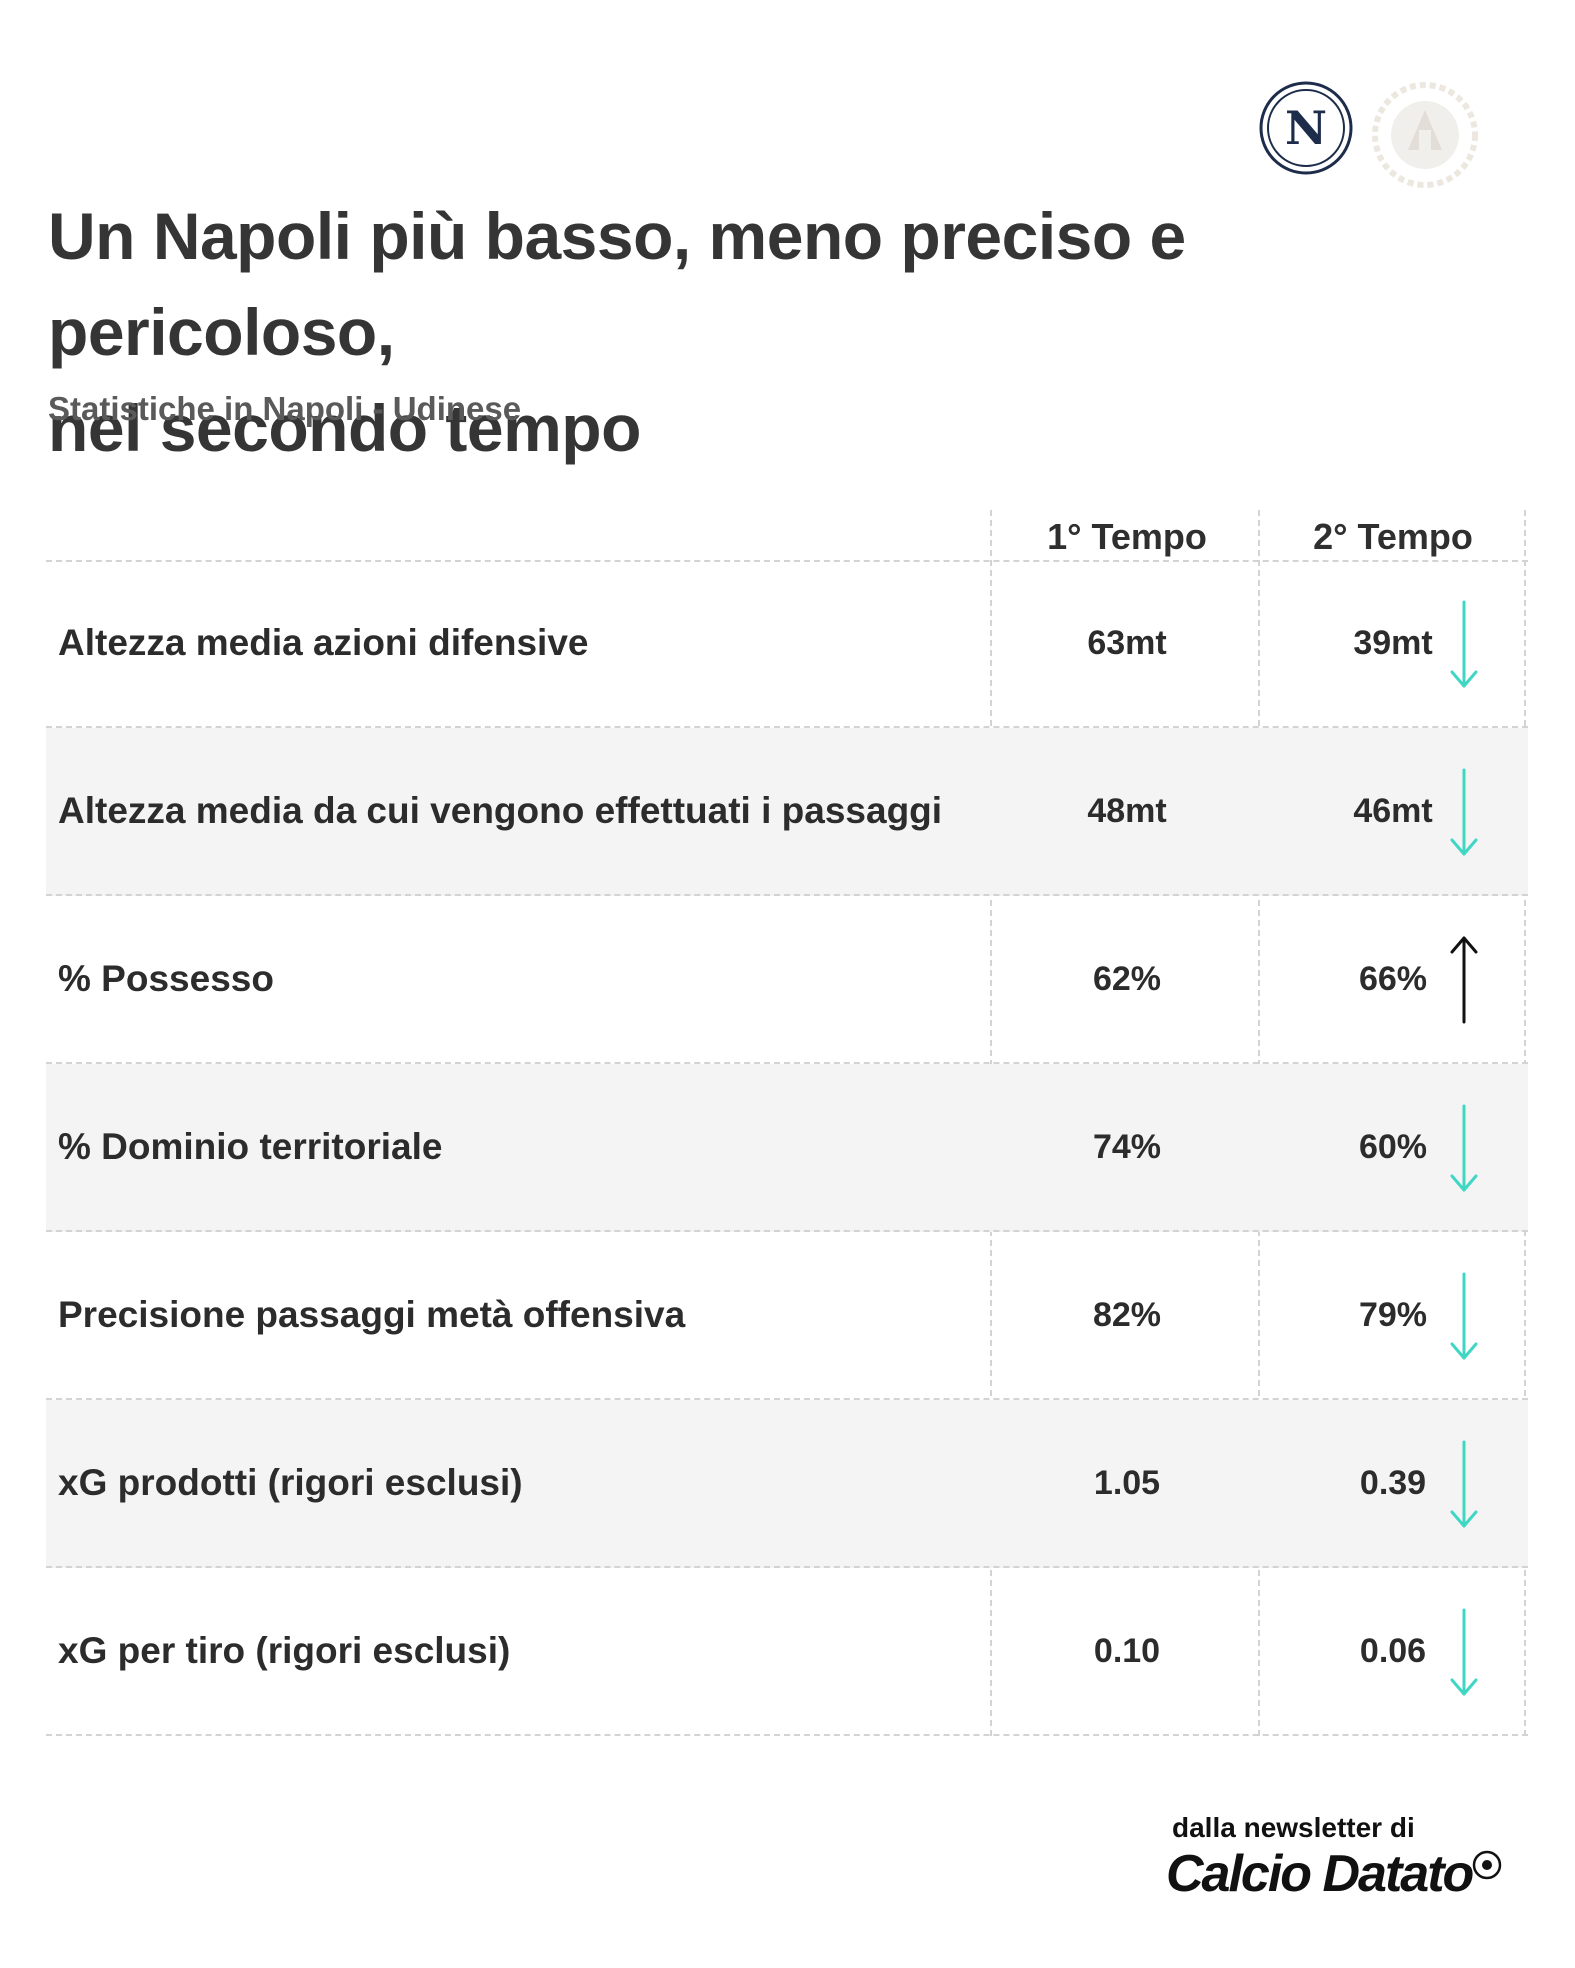 This screenshot has height=1968, width=1575. Describe the element at coordinates (1393, 643) in the screenshot. I see `second-half-value: 39mt` at that location.